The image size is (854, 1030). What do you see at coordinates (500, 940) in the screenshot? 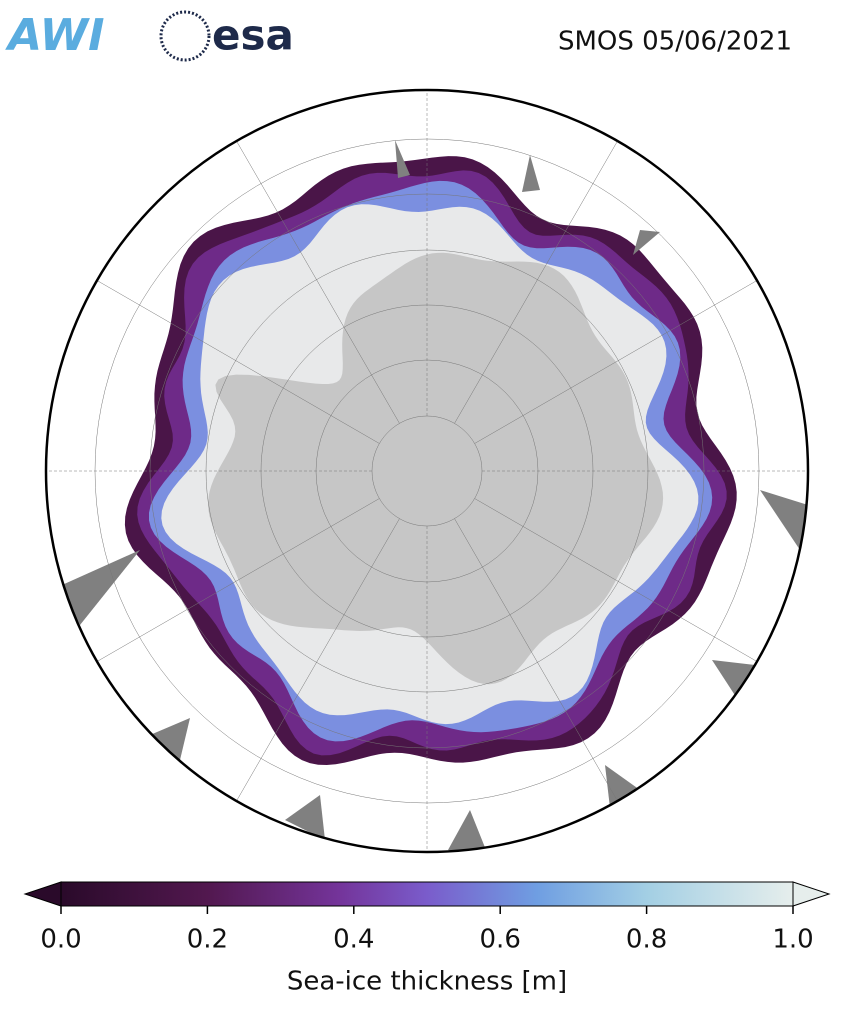
I see `colorbar-tick-label: 0.6` at bounding box center [500, 940].